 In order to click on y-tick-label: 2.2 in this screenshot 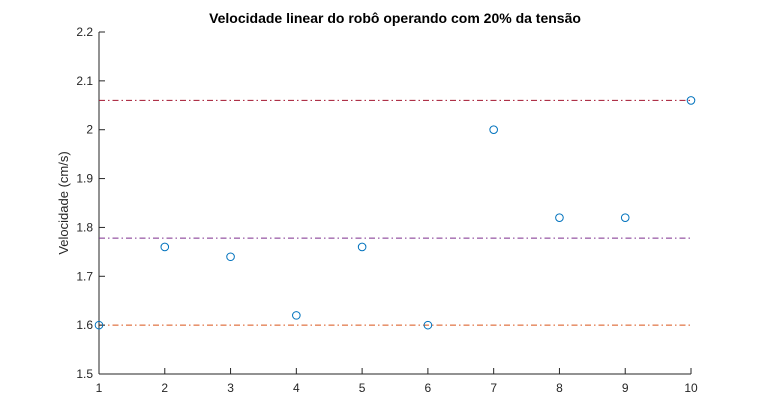, I will do `click(84, 32)`.